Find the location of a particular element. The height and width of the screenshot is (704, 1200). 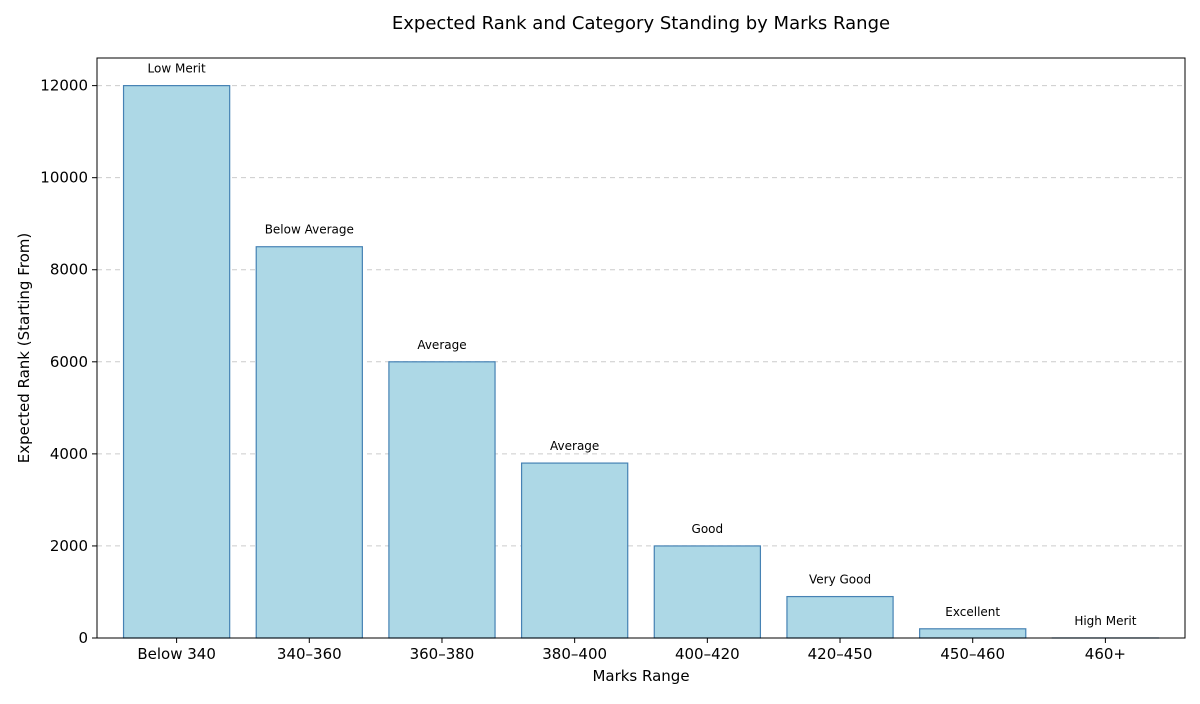

x-tick-label: 360–380 is located at coordinates (442, 654).